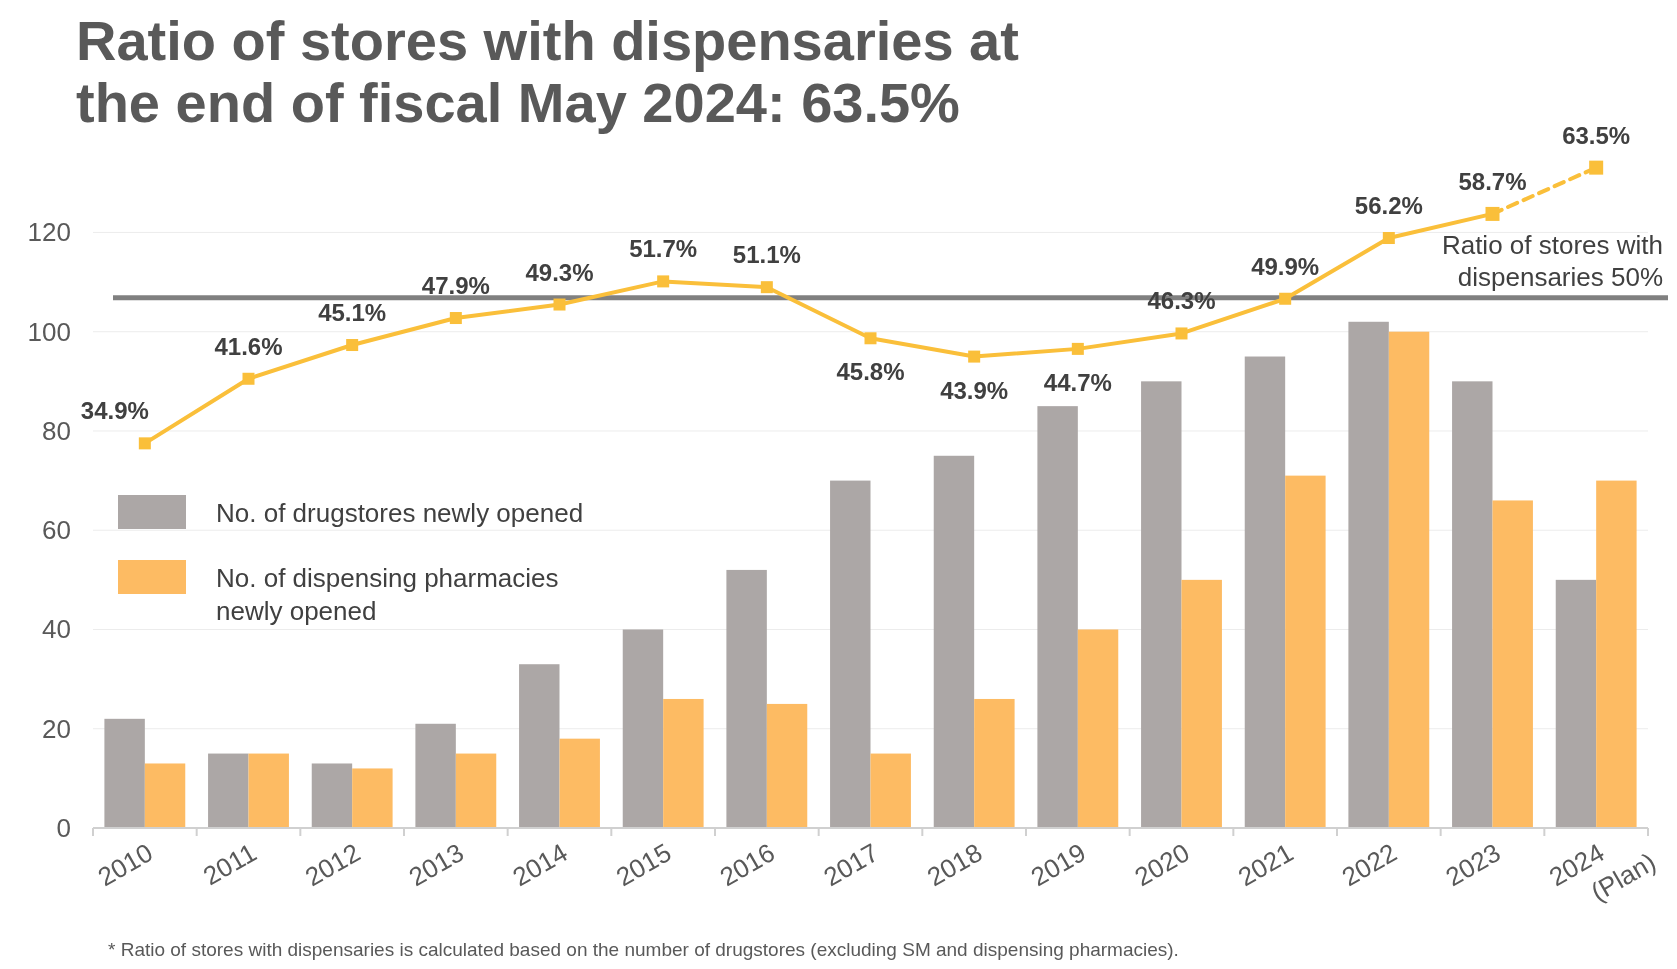  What do you see at coordinates (387, 594) in the screenshot?
I see `legend-label: No. of dispensing pharmacies newly opened` at bounding box center [387, 594].